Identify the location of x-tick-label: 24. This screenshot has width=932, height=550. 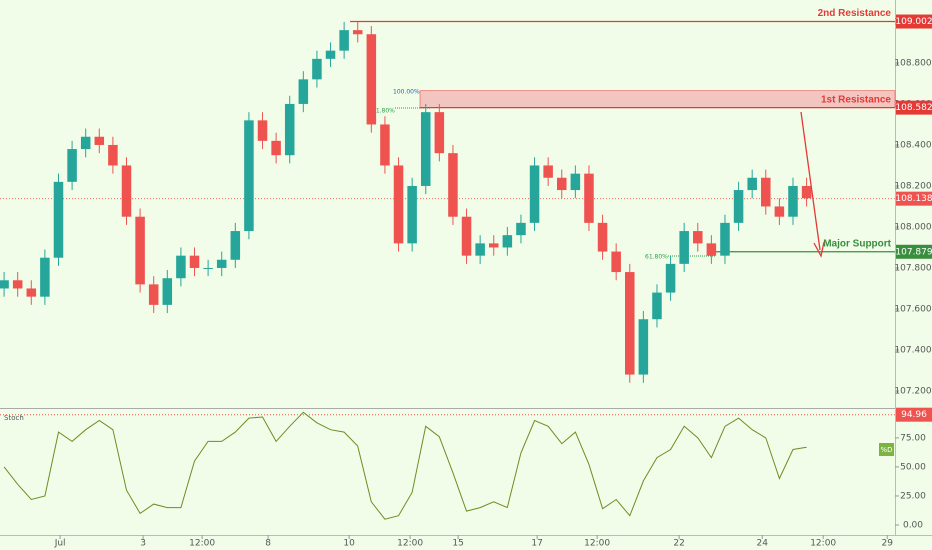
(763, 544).